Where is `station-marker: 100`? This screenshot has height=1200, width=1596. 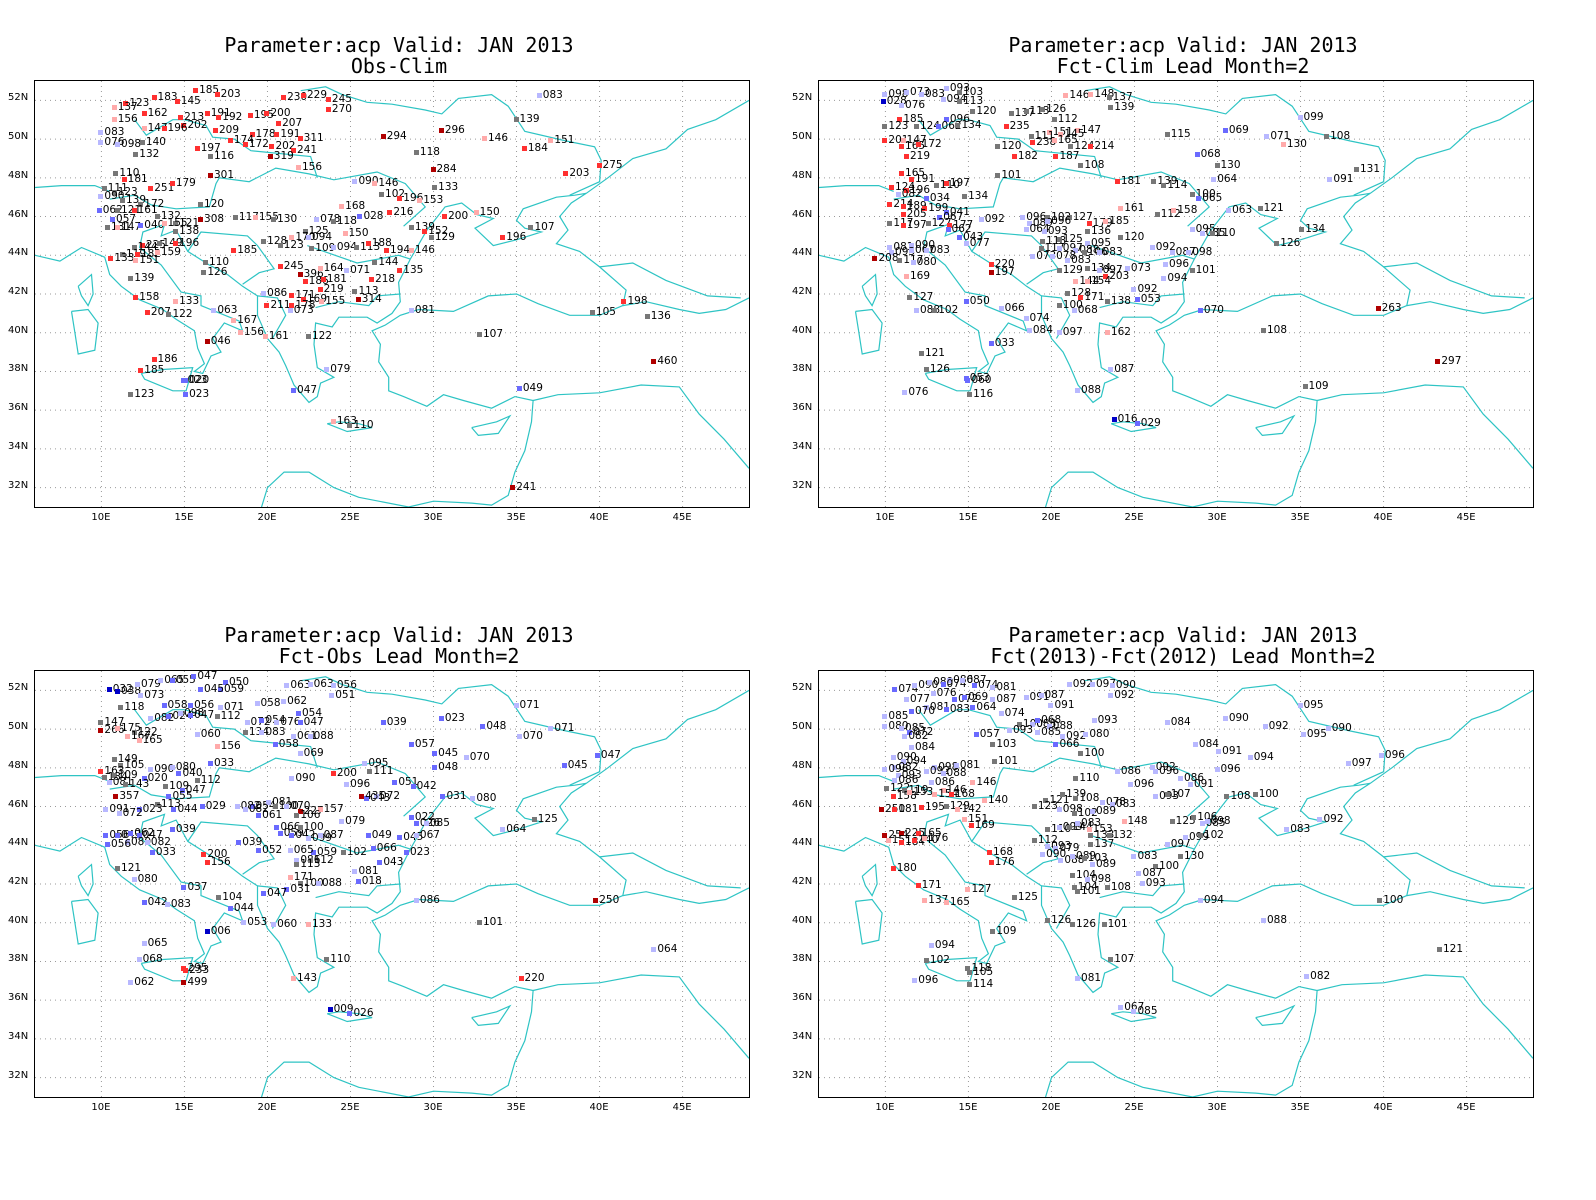
station-marker: 100 is located at coordinates (1265, 794).